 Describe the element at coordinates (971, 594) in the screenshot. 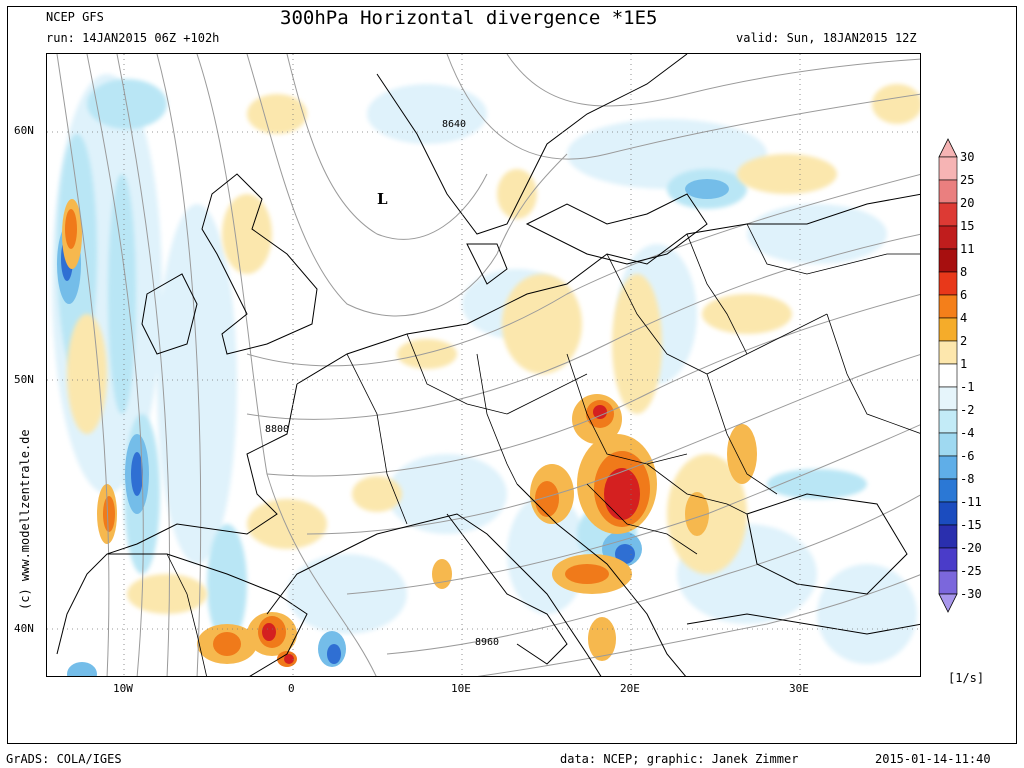

I see `colorbar-level-label: -30` at that location.